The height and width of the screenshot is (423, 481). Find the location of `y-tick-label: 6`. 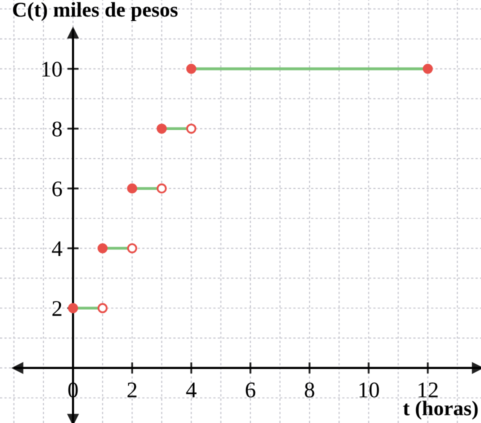

y-tick-label: 6 is located at coordinates (57, 188).